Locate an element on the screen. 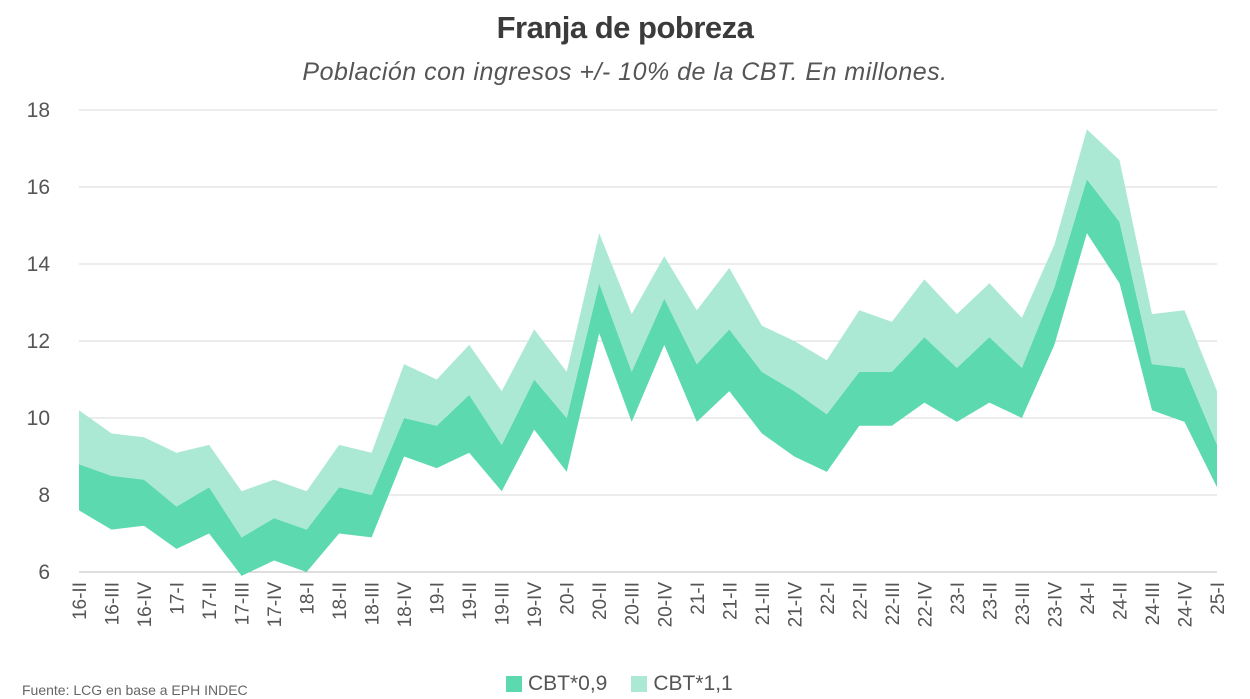 This screenshot has height=699, width=1250. x-tick-label: 21-I is located at coordinates (698, 598).